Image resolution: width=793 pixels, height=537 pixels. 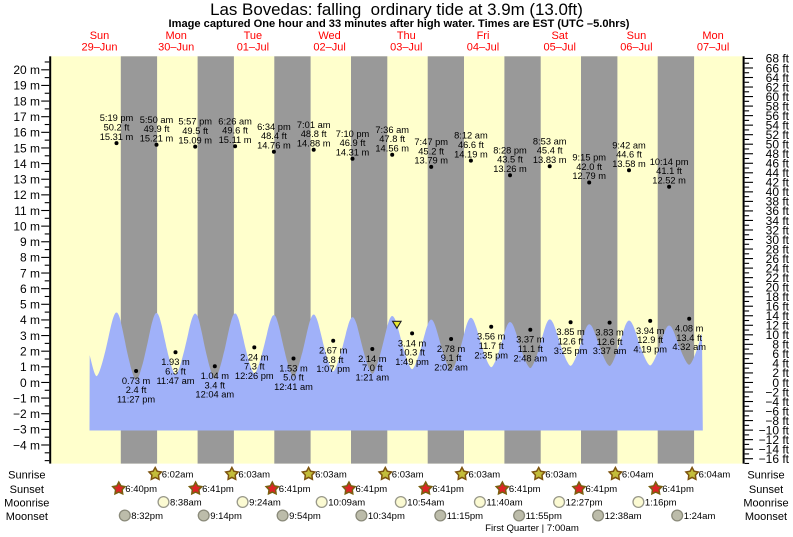 What do you see at coordinates (778, 183) in the screenshot?
I see `svg-text: 42 ft` at bounding box center [778, 183].